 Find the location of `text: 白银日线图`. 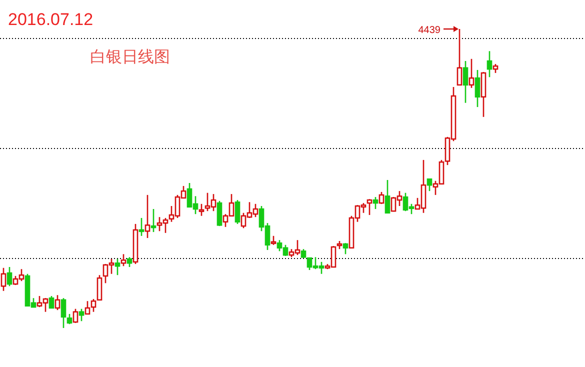

text: 白银日线图 is located at coordinates (130, 57).